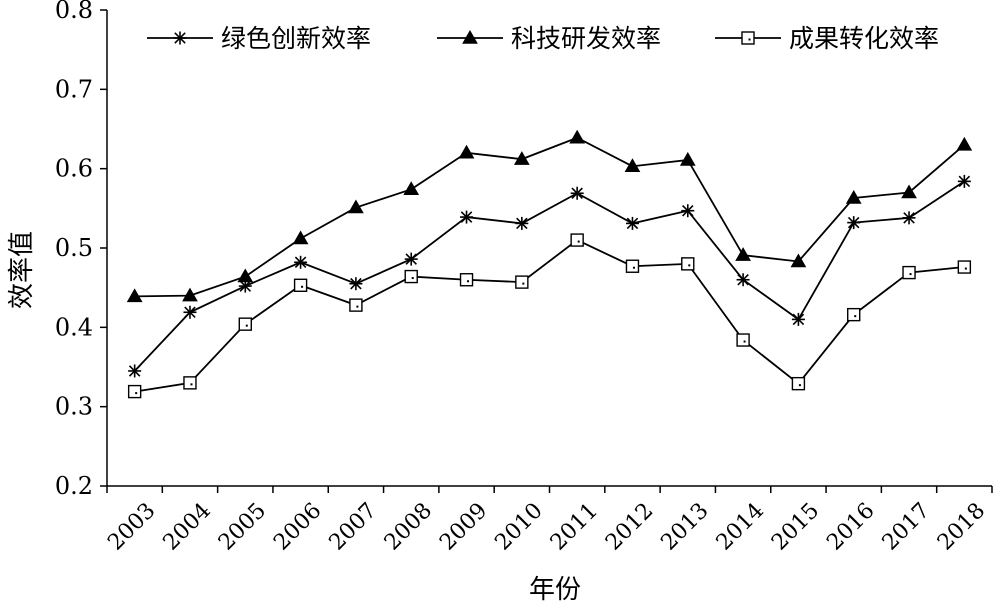 This screenshot has height=608, width=1000. I want to click on x-tick-label: 2008, so click(408, 526).